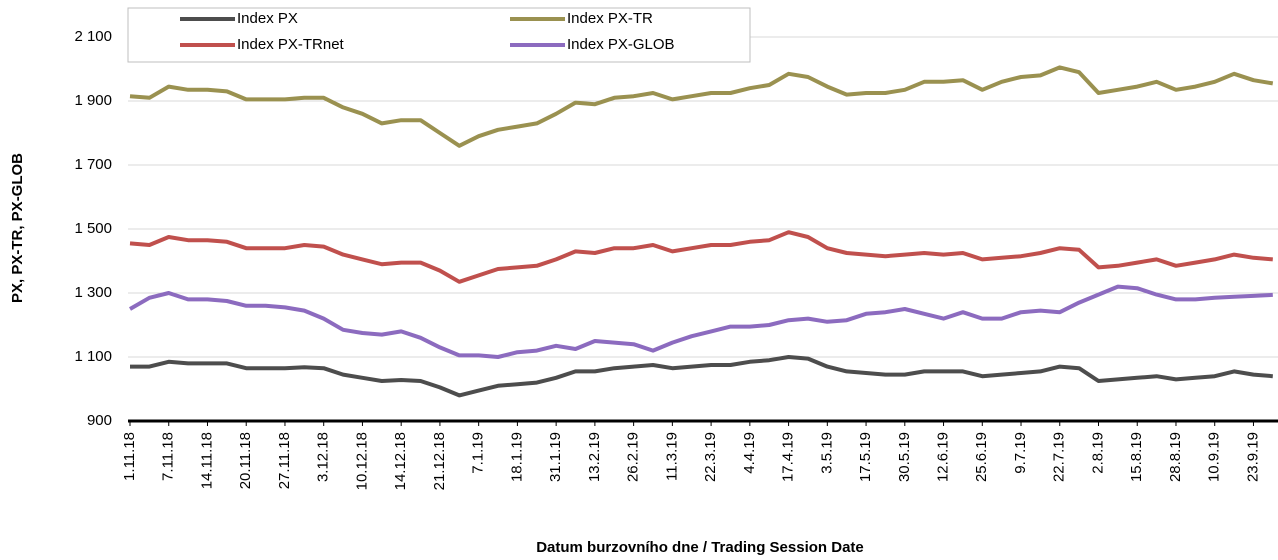 This screenshot has height=560, width=1278. Describe the element at coordinates (1097, 453) in the screenshot. I see `x-tick-label: 2.8.19` at that location.